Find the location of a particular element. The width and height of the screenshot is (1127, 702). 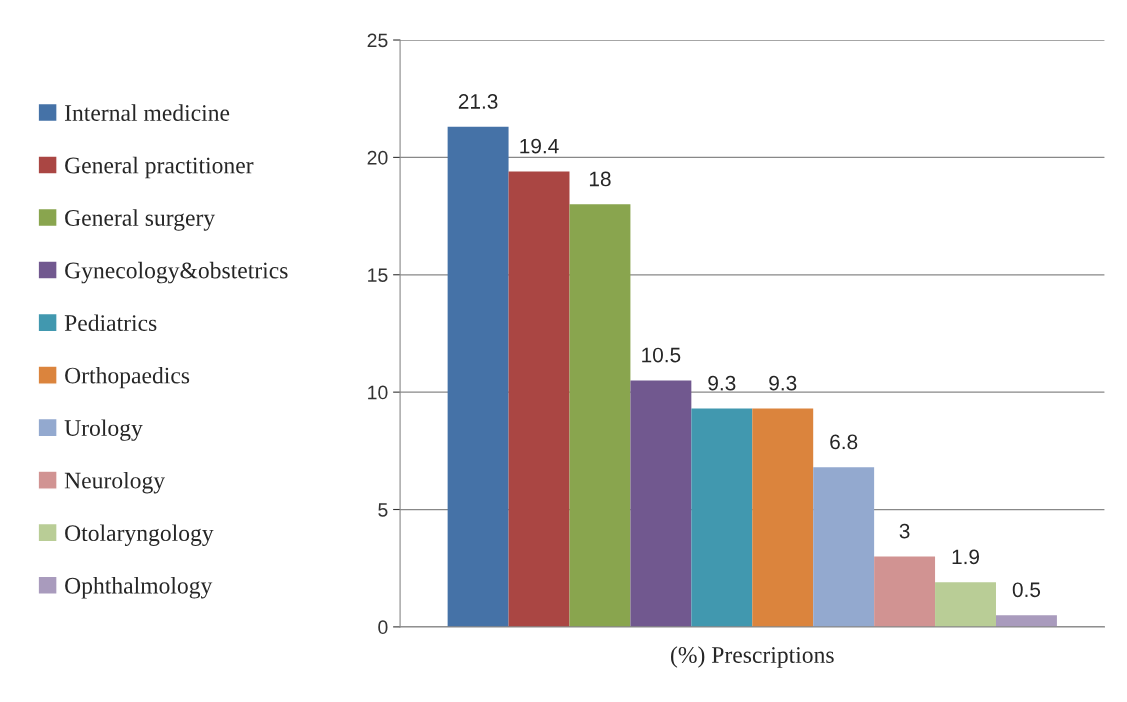

legend-label: Neurology is located at coordinates (115, 482).